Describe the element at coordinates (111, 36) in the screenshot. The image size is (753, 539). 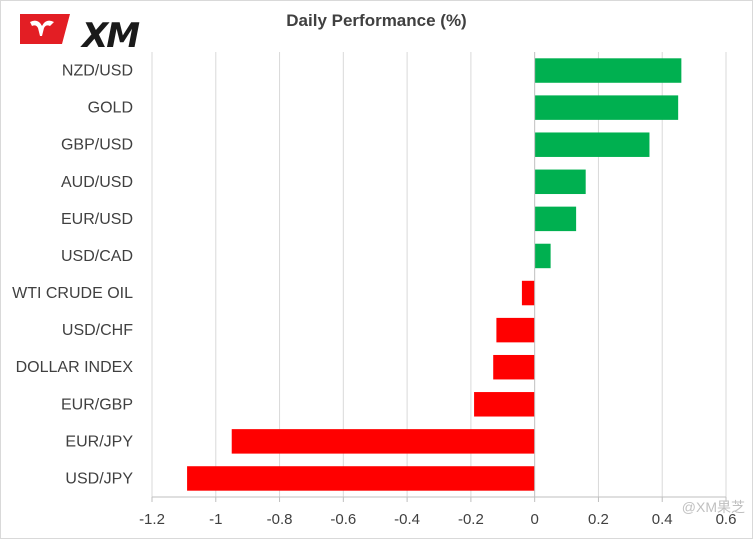
I see `logo-text: XM` at that location.